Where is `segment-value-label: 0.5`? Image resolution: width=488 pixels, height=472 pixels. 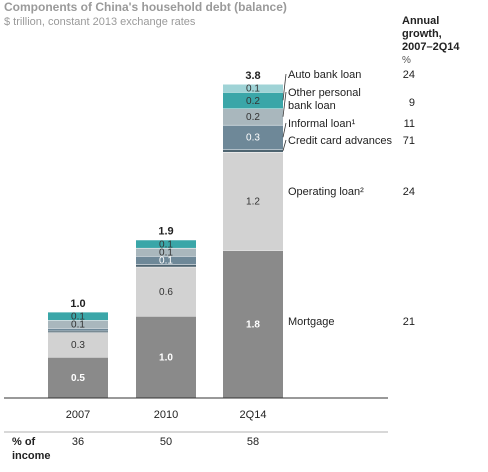
segment-value-label: 0.5 is located at coordinates (78, 378).